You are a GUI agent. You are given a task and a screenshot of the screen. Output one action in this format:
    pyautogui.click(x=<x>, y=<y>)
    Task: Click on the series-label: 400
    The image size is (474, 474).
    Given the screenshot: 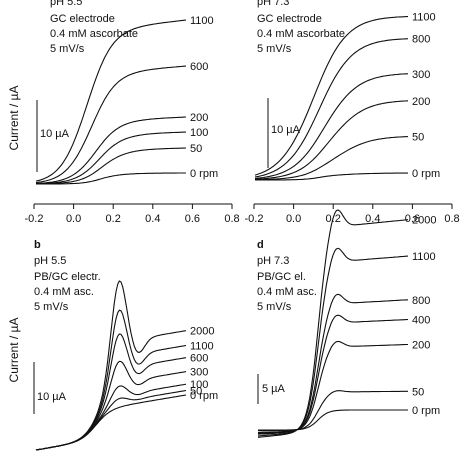 What is the action you would take?
    pyautogui.click(x=421, y=321)
    